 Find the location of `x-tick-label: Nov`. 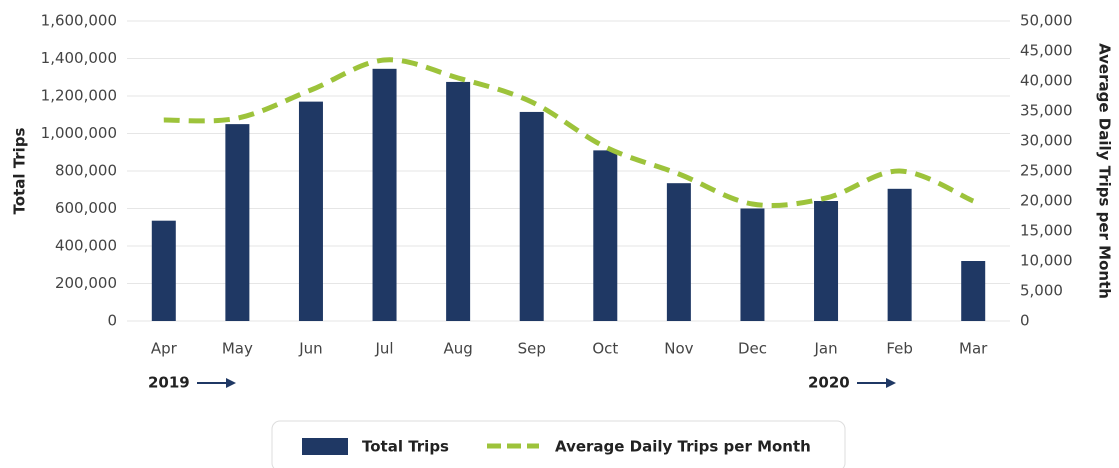

x-tick-label: Nov is located at coordinates (678, 349).